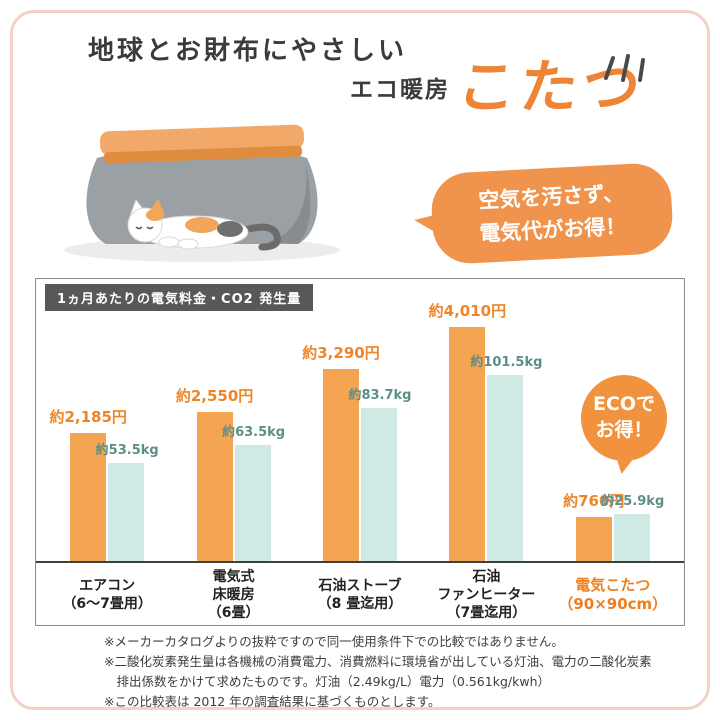 This screenshot has height=720, width=720. I want to click on kotatsu-illustration, so click(202, 193).